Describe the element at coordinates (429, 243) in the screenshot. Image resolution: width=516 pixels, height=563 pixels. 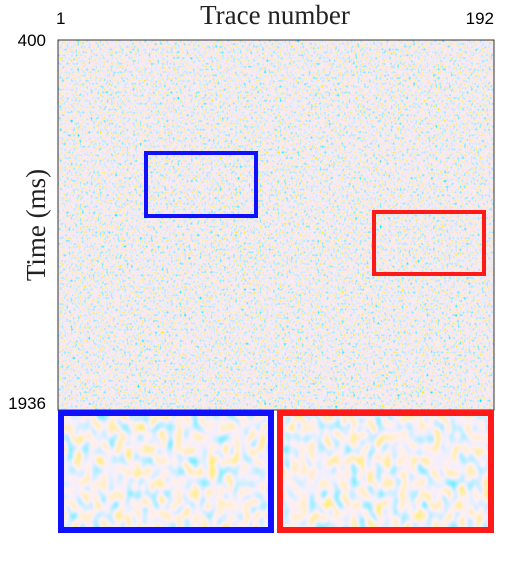
I see `zoom-box-red` at that location.